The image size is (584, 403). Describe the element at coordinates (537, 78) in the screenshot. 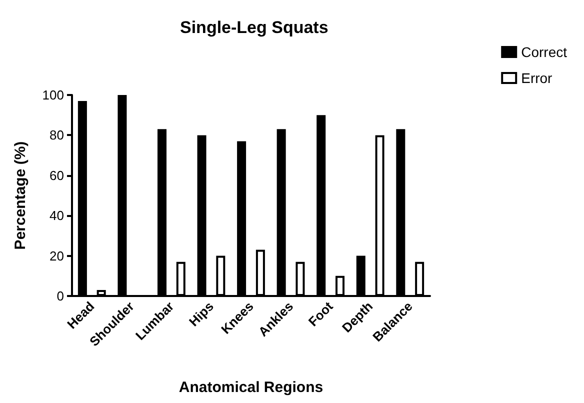

I see `legend-label: Error` at that location.